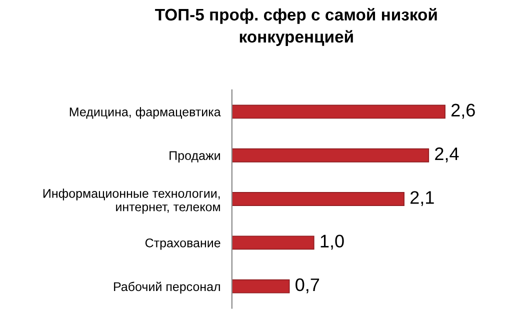  I want to click on chart-title: ТОП-5 проф. сфер с самой низкой конкуренцией, so click(296, 27).